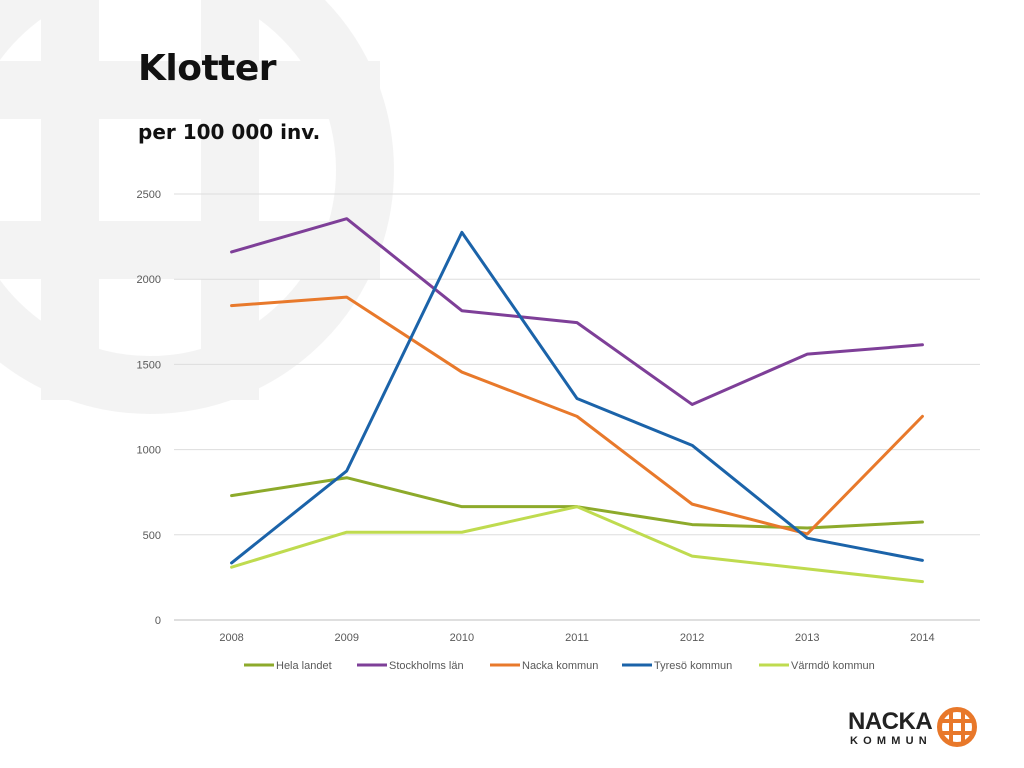 The image size is (1024, 768). I want to click on legend-label: Hela landet, so click(304, 666).